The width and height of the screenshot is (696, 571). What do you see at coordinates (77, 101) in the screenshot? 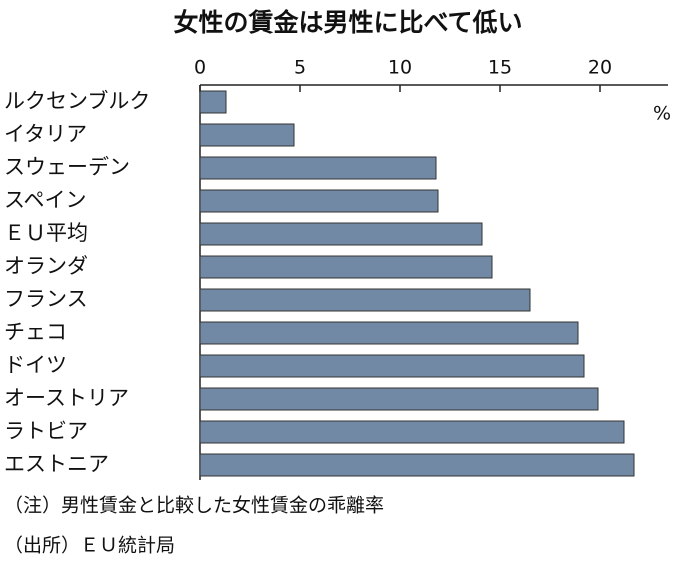
I see `y-tick-label: ルクセンブルク` at bounding box center [77, 101].